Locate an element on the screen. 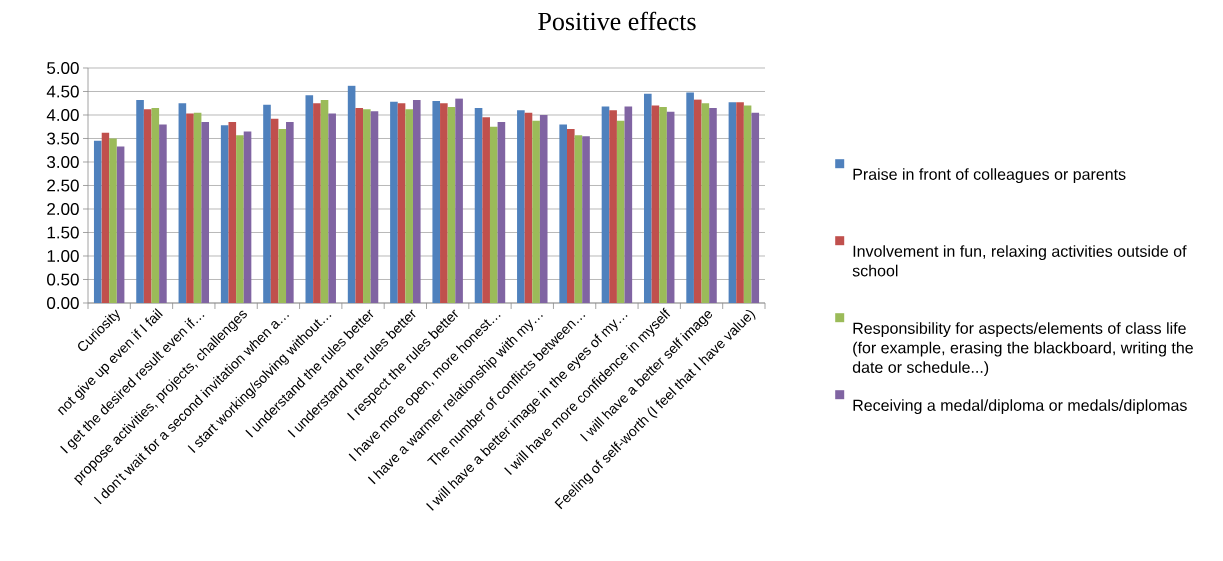 The height and width of the screenshot is (561, 1223). y-tick-label: 1.00 is located at coordinates (63, 256).